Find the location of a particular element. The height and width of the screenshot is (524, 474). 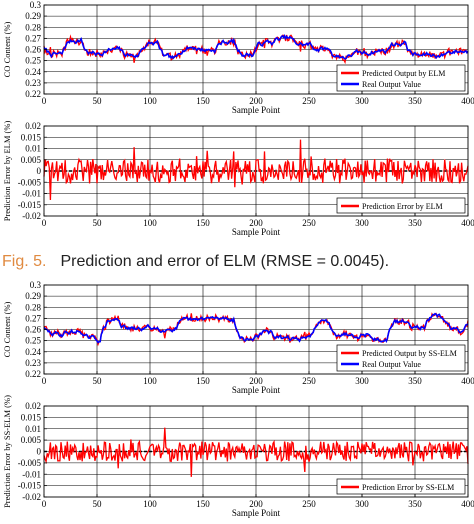

legend-entry: Prediction Error by SS-ELM is located at coordinates (408, 487).